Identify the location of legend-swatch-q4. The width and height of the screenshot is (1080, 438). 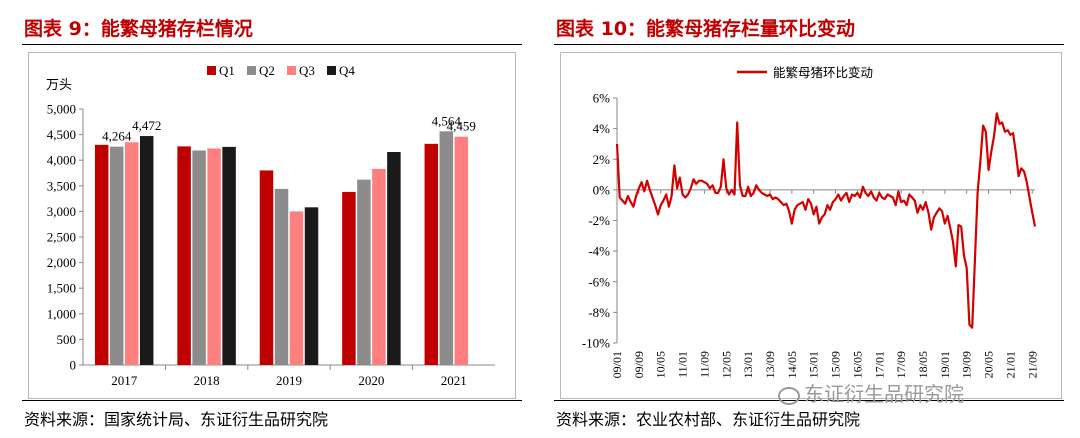
(331, 70).